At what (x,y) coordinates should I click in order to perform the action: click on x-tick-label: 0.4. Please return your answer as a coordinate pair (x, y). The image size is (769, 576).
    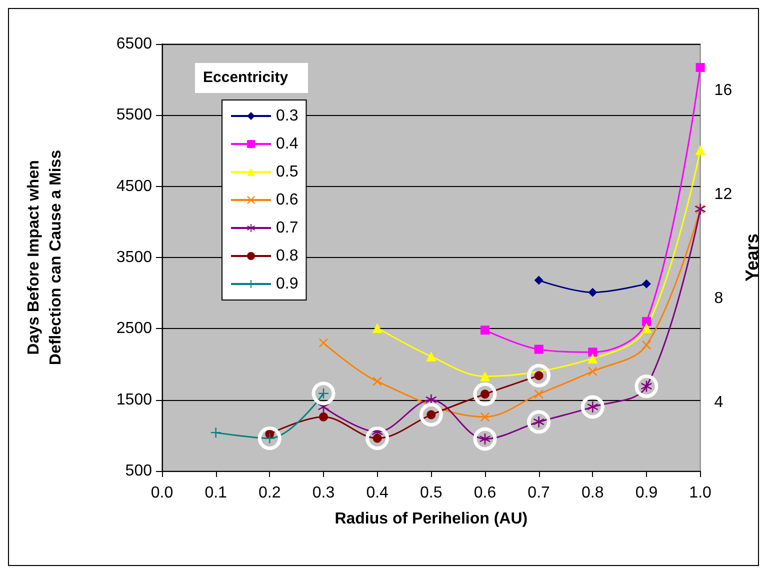
    Looking at the image, I should click on (377, 493).